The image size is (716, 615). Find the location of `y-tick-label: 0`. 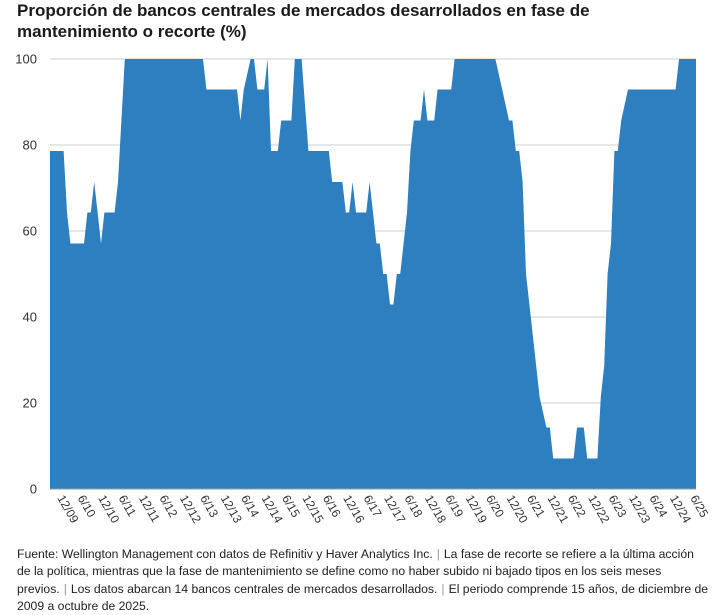

y-tick-label: 0 is located at coordinates (33, 489).